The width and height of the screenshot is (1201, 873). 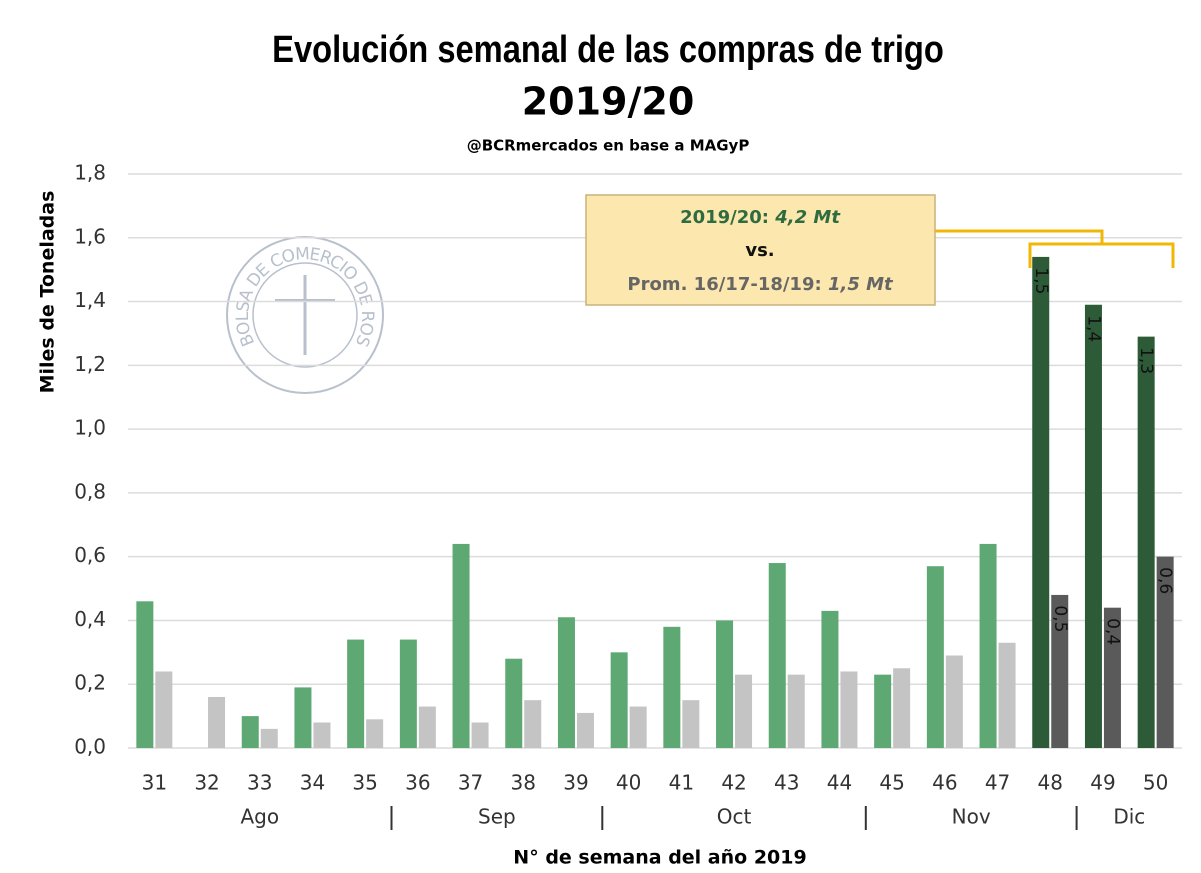 What do you see at coordinates (1102, 783) in the screenshot?
I see `x-tick-label: 49` at bounding box center [1102, 783].